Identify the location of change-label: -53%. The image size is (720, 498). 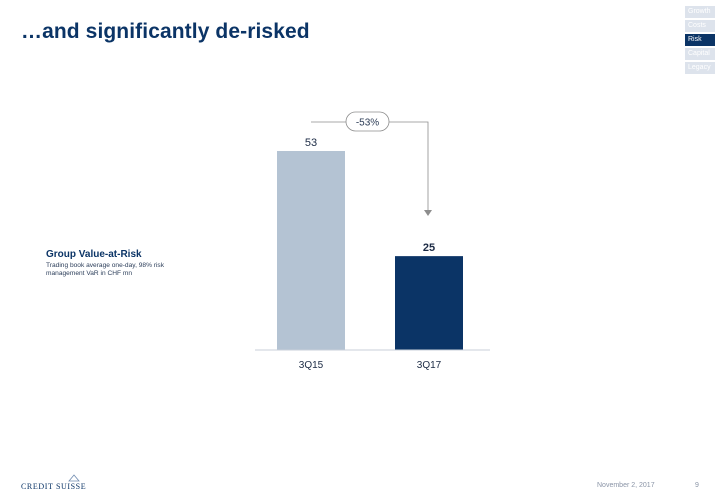
(367, 123).